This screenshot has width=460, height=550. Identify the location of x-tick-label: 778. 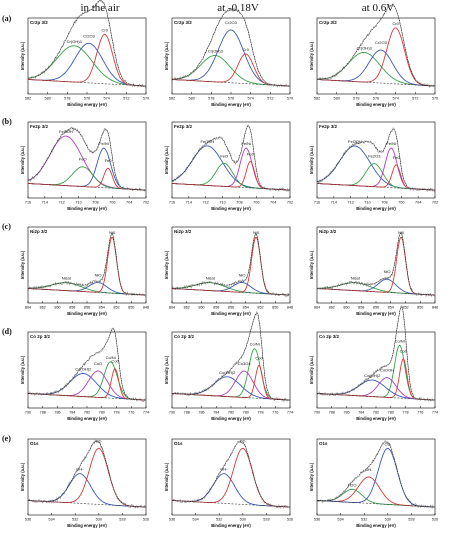
(405, 413).